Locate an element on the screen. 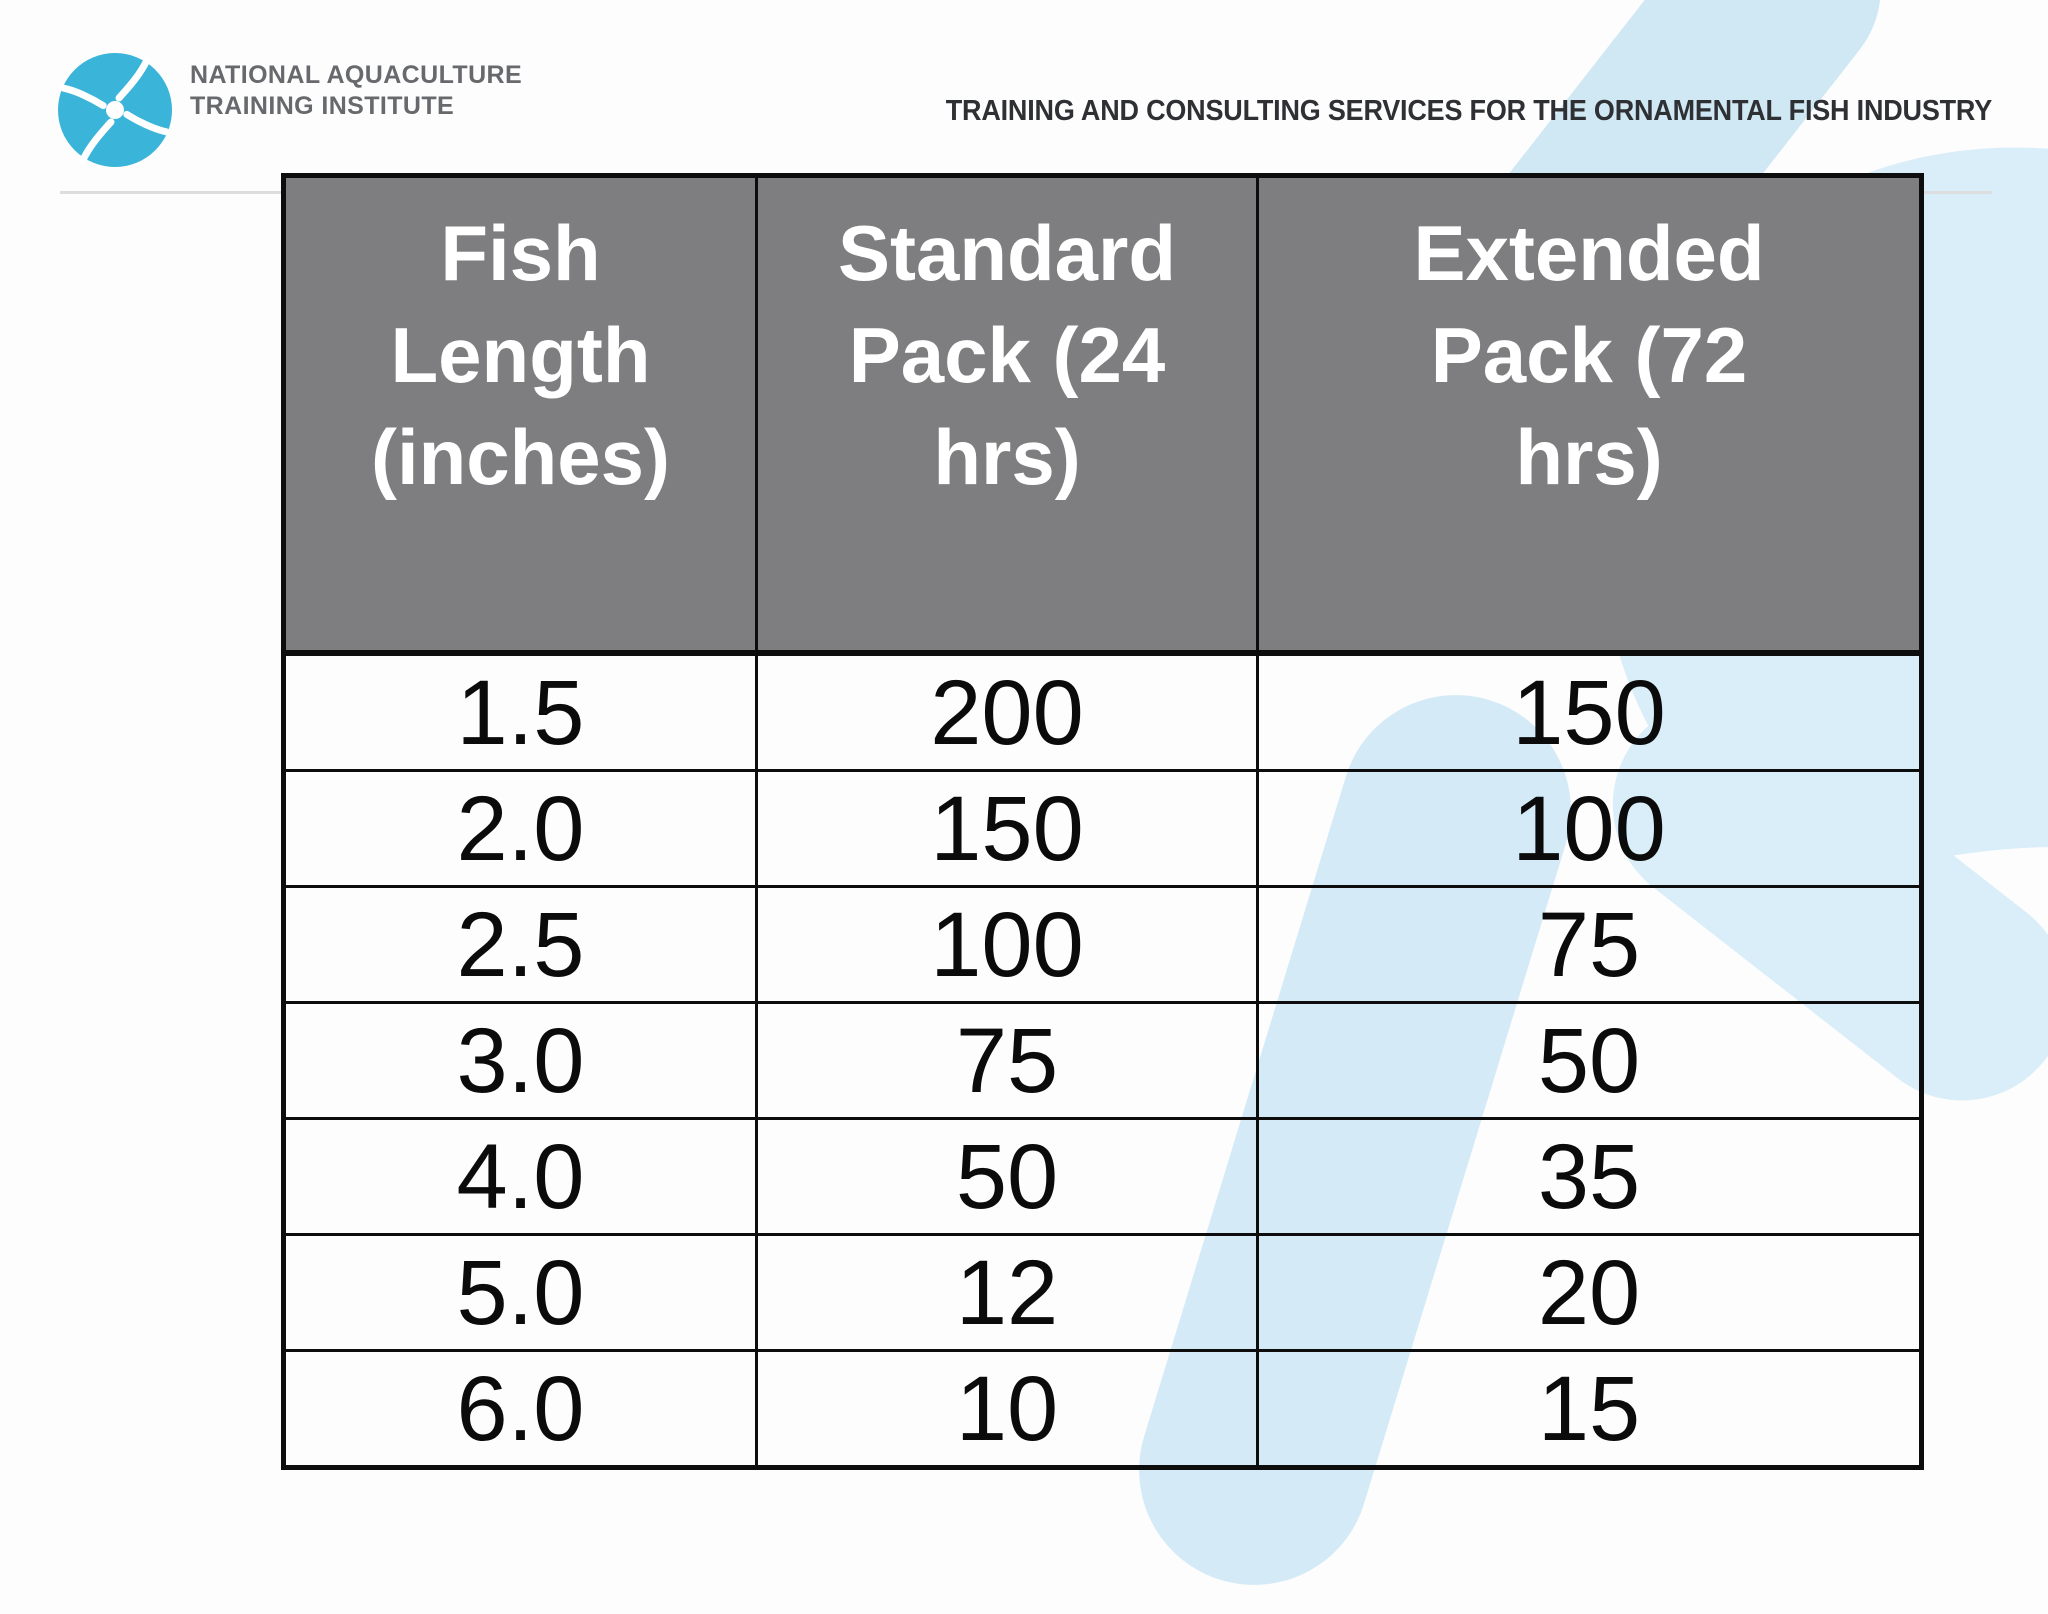  cell-extended-pack: 75 is located at coordinates (1589, 944).